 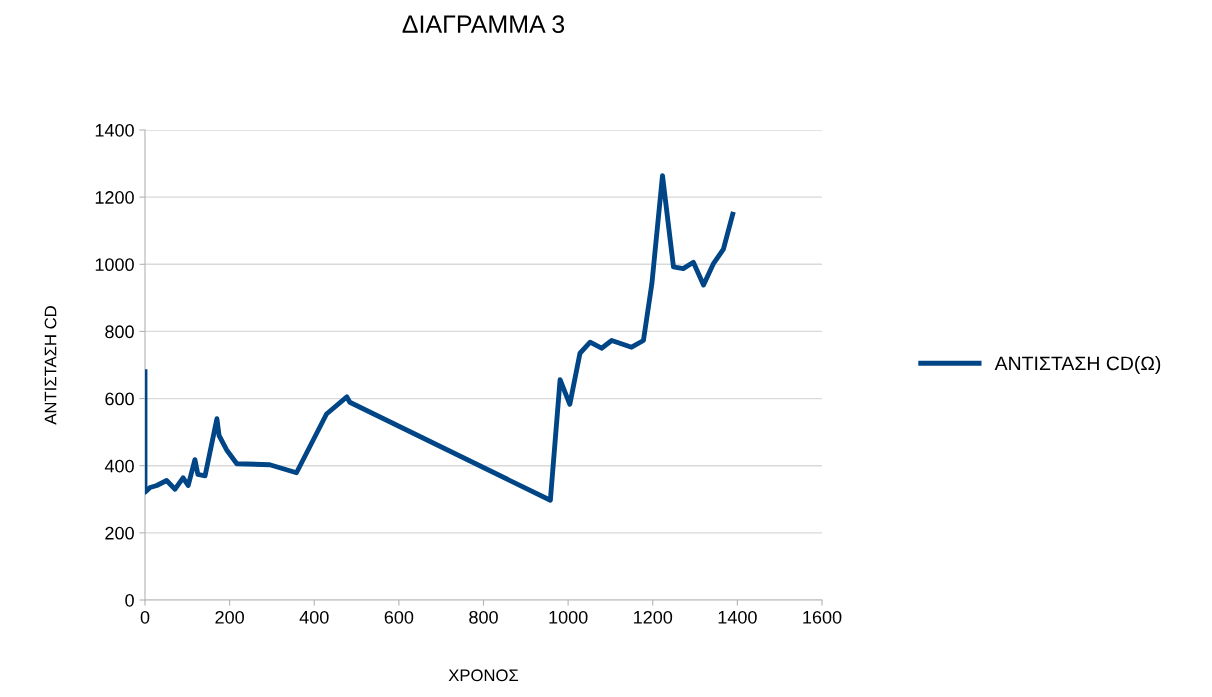 I want to click on x-tick-label: 1000, so click(x=568, y=617).